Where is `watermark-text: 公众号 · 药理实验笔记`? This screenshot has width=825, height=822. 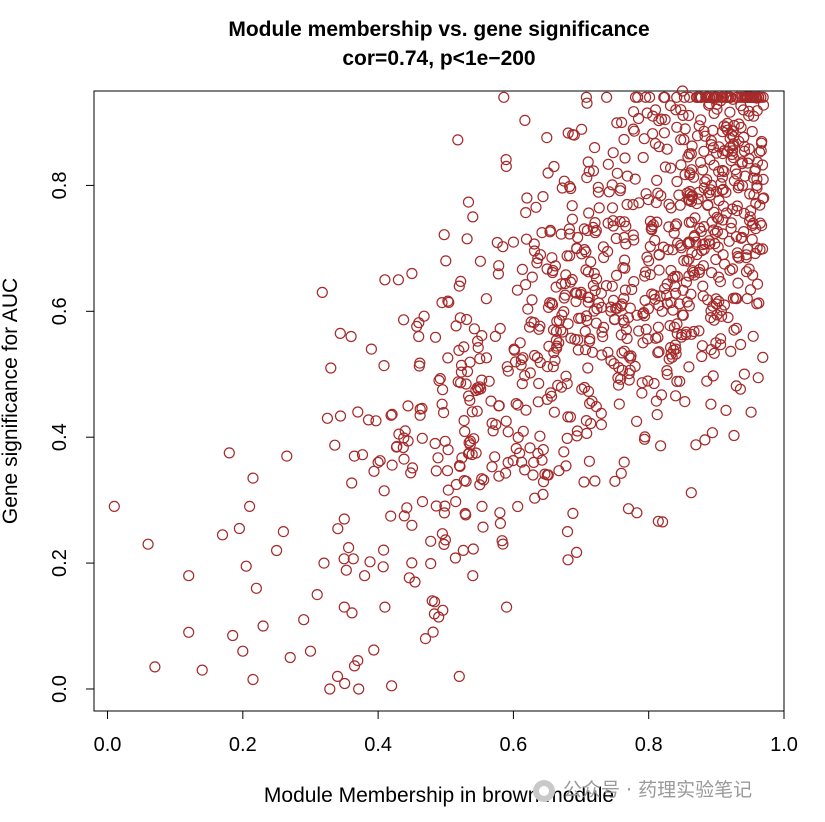 watermark-text: 公众号 · 药理实验笔记 is located at coordinates (658, 790).